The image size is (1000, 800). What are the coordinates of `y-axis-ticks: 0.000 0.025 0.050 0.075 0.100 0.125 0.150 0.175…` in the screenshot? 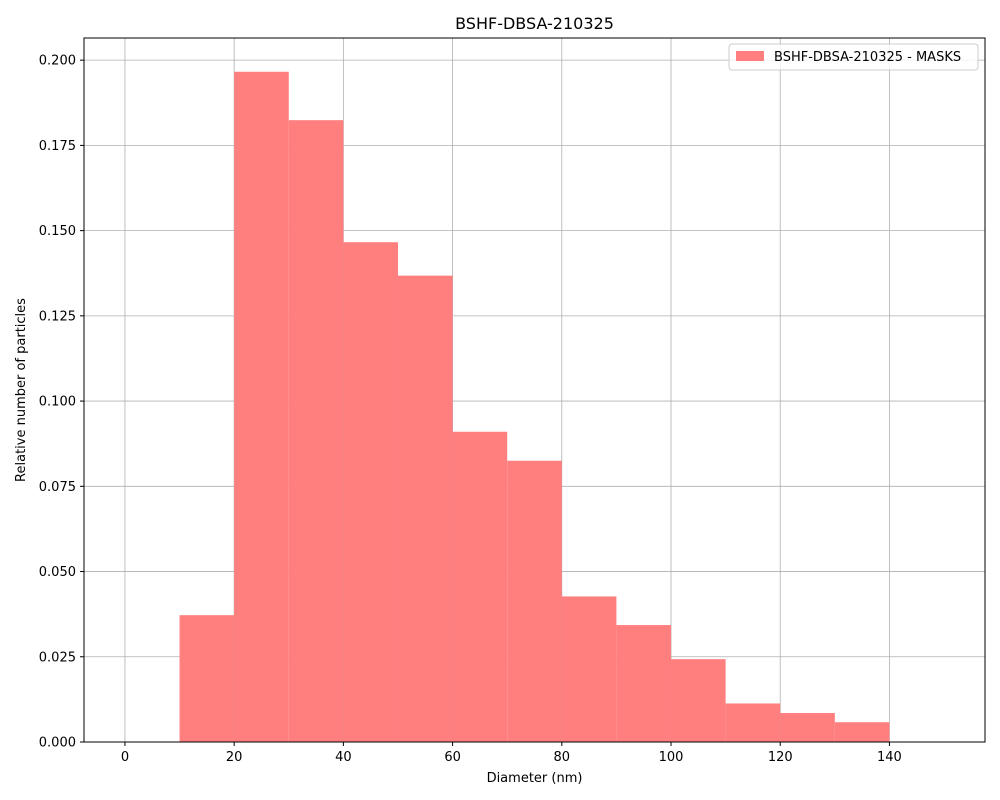 It's located at (61, 402).